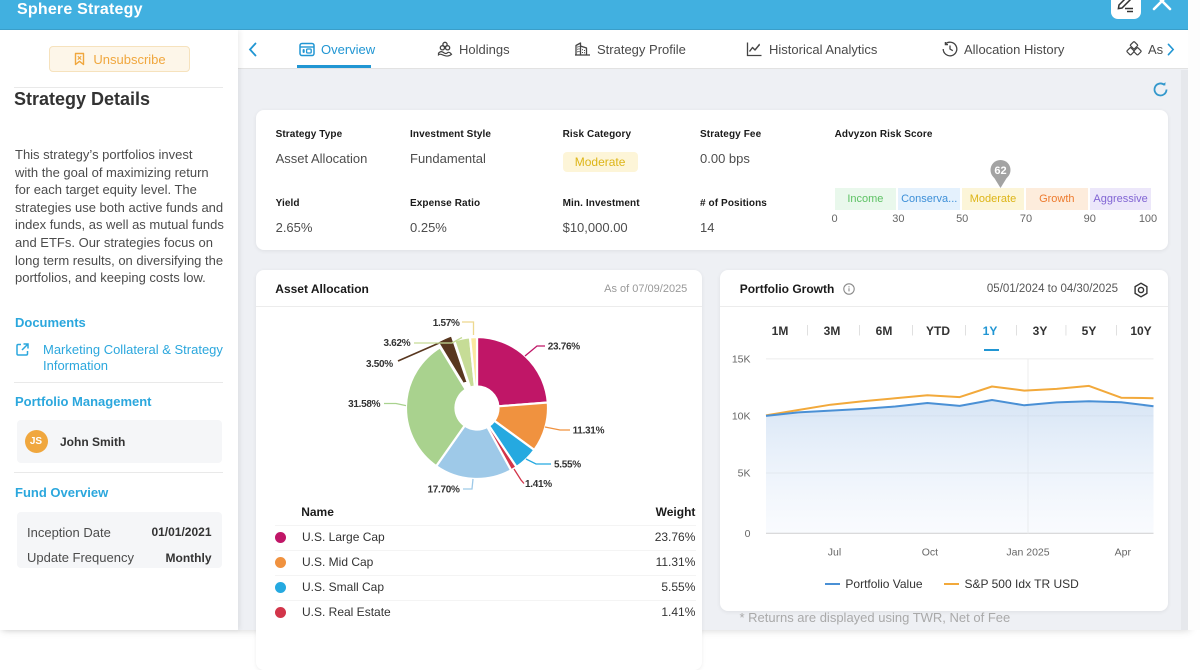 Image resolution: width=1200 pixels, height=670 pixels. Describe the element at coordinates (567, 465) in the screenshot. I see `svg-text: 5.55%` at that location.